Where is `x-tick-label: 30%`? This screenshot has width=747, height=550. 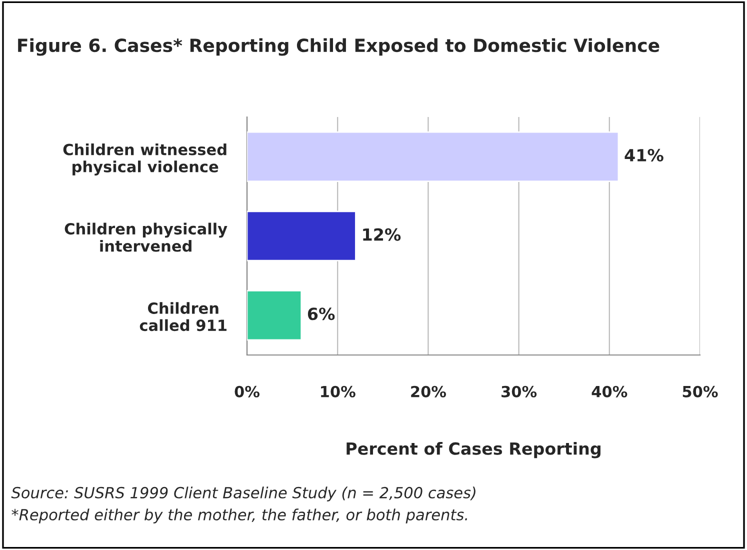
x-tick-label: 30% is located at coordinates (519, 392).